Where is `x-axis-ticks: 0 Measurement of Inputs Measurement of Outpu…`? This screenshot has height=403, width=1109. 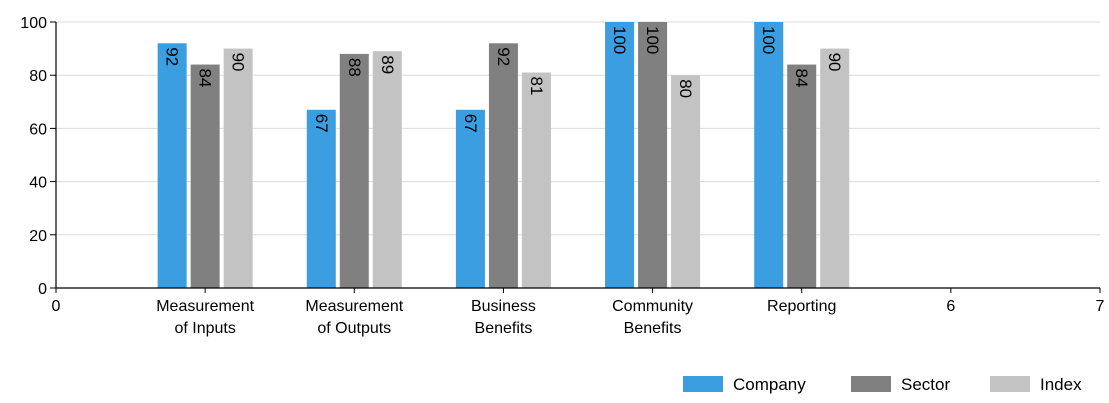 x-axis-ticks: 0 Measurement of Inputs Measurement of Outpu… is located at coordinates (578, 312).